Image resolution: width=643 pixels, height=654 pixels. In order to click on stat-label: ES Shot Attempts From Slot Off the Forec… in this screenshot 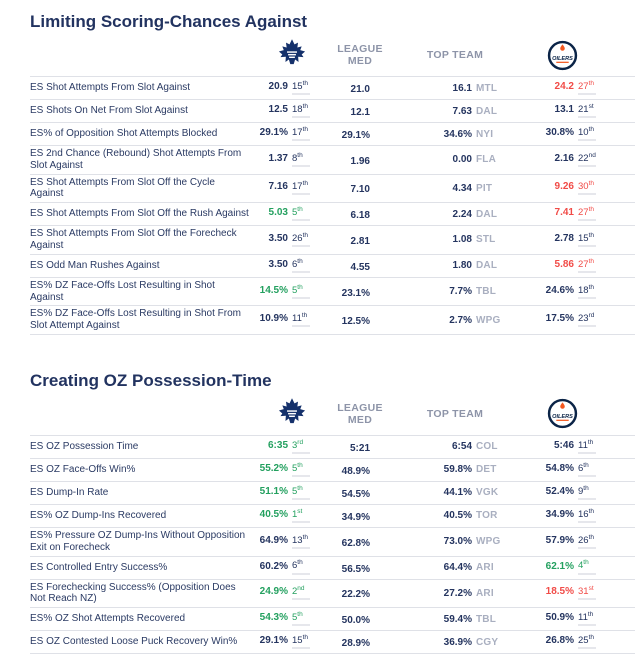, I will do `click(133, 239)`.